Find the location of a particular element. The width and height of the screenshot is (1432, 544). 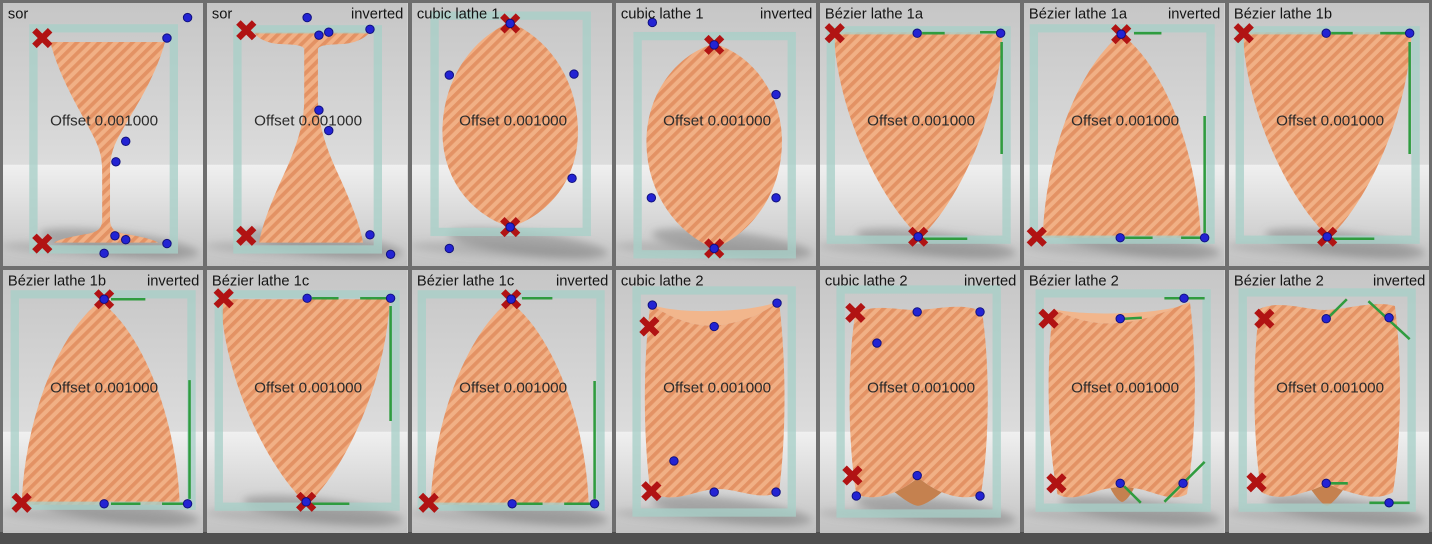

panel-scene: sor inverted Offset 0.001000 is located at coordinates (307, 134).